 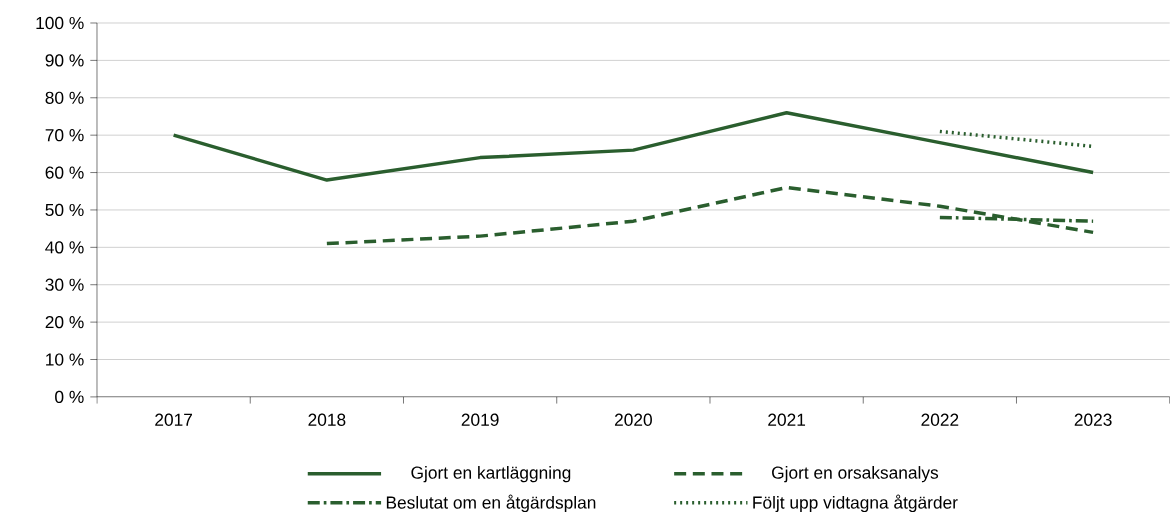 I want to click on y-tick-label: 80 %, so click(x=64, y=97).